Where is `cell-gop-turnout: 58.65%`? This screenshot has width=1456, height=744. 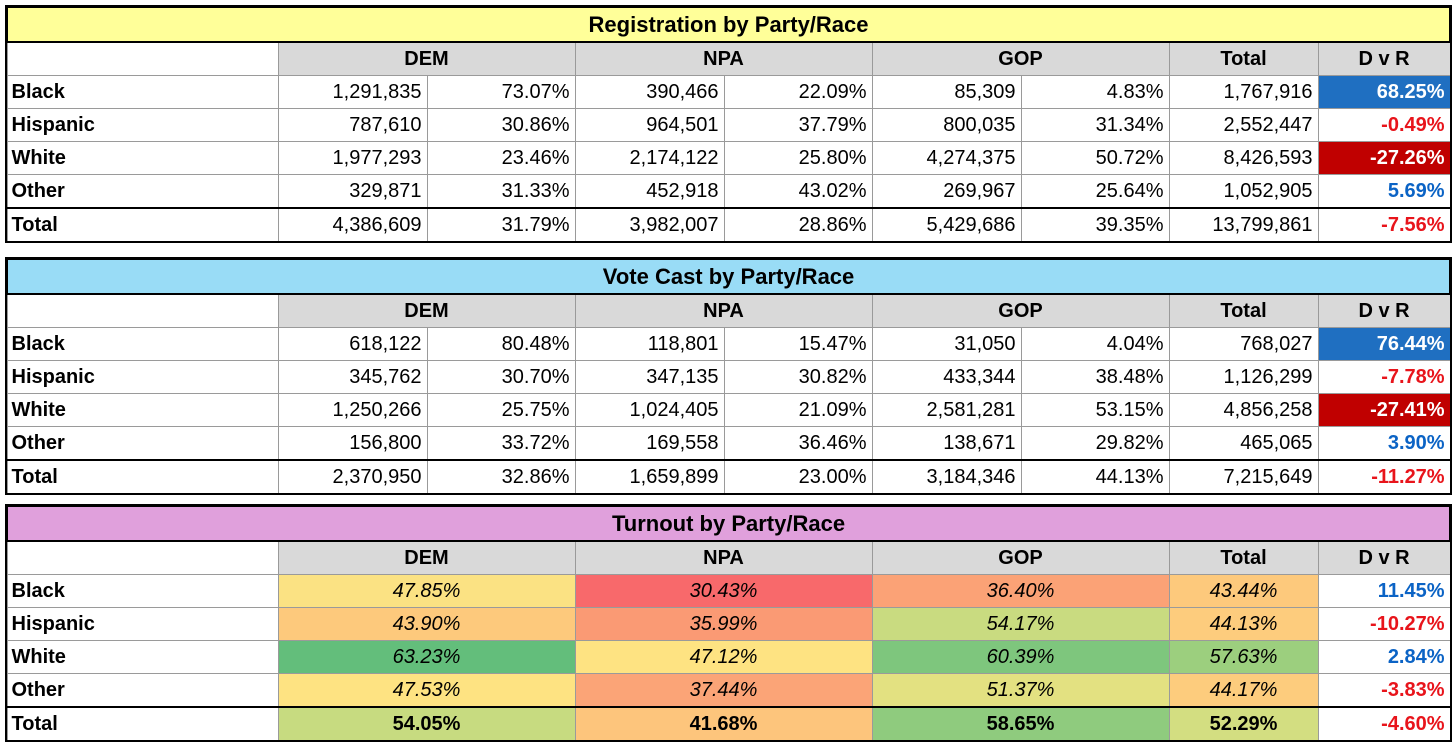 cell-gop-turnout: 58.65% is located at coordinates (1020, 723).